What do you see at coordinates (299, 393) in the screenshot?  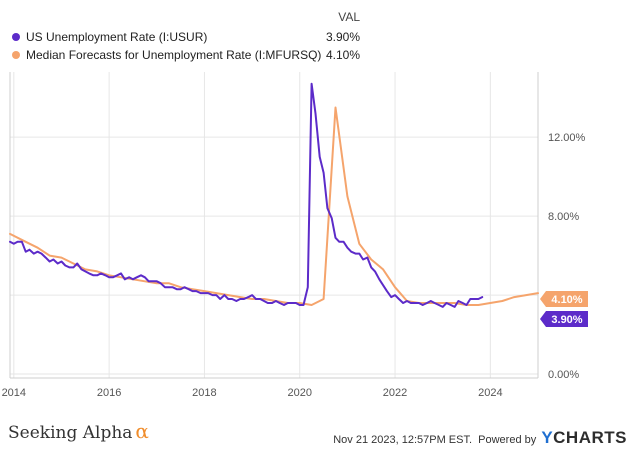 I see `x-tick-label: 2020` at bounding box center [299, 393].